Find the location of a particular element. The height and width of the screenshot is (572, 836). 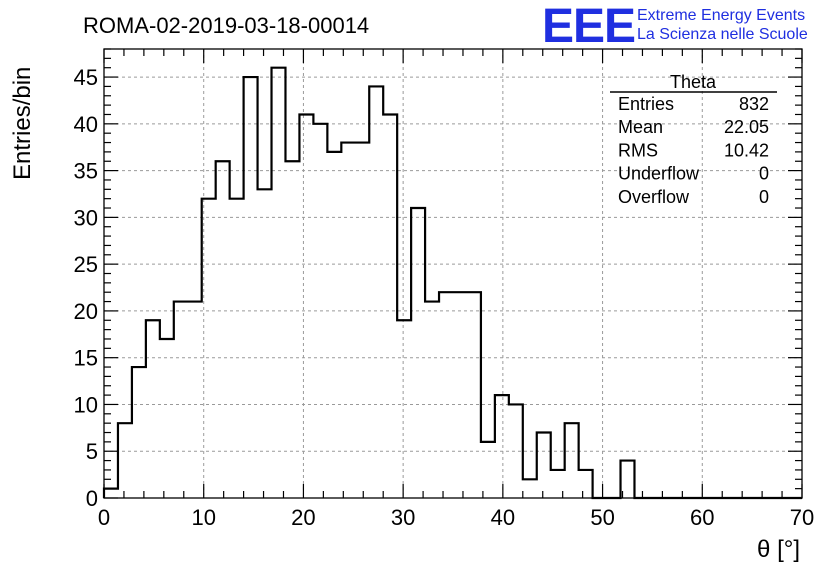

y-tick-label: 20 is located at coordinates (86, 311).